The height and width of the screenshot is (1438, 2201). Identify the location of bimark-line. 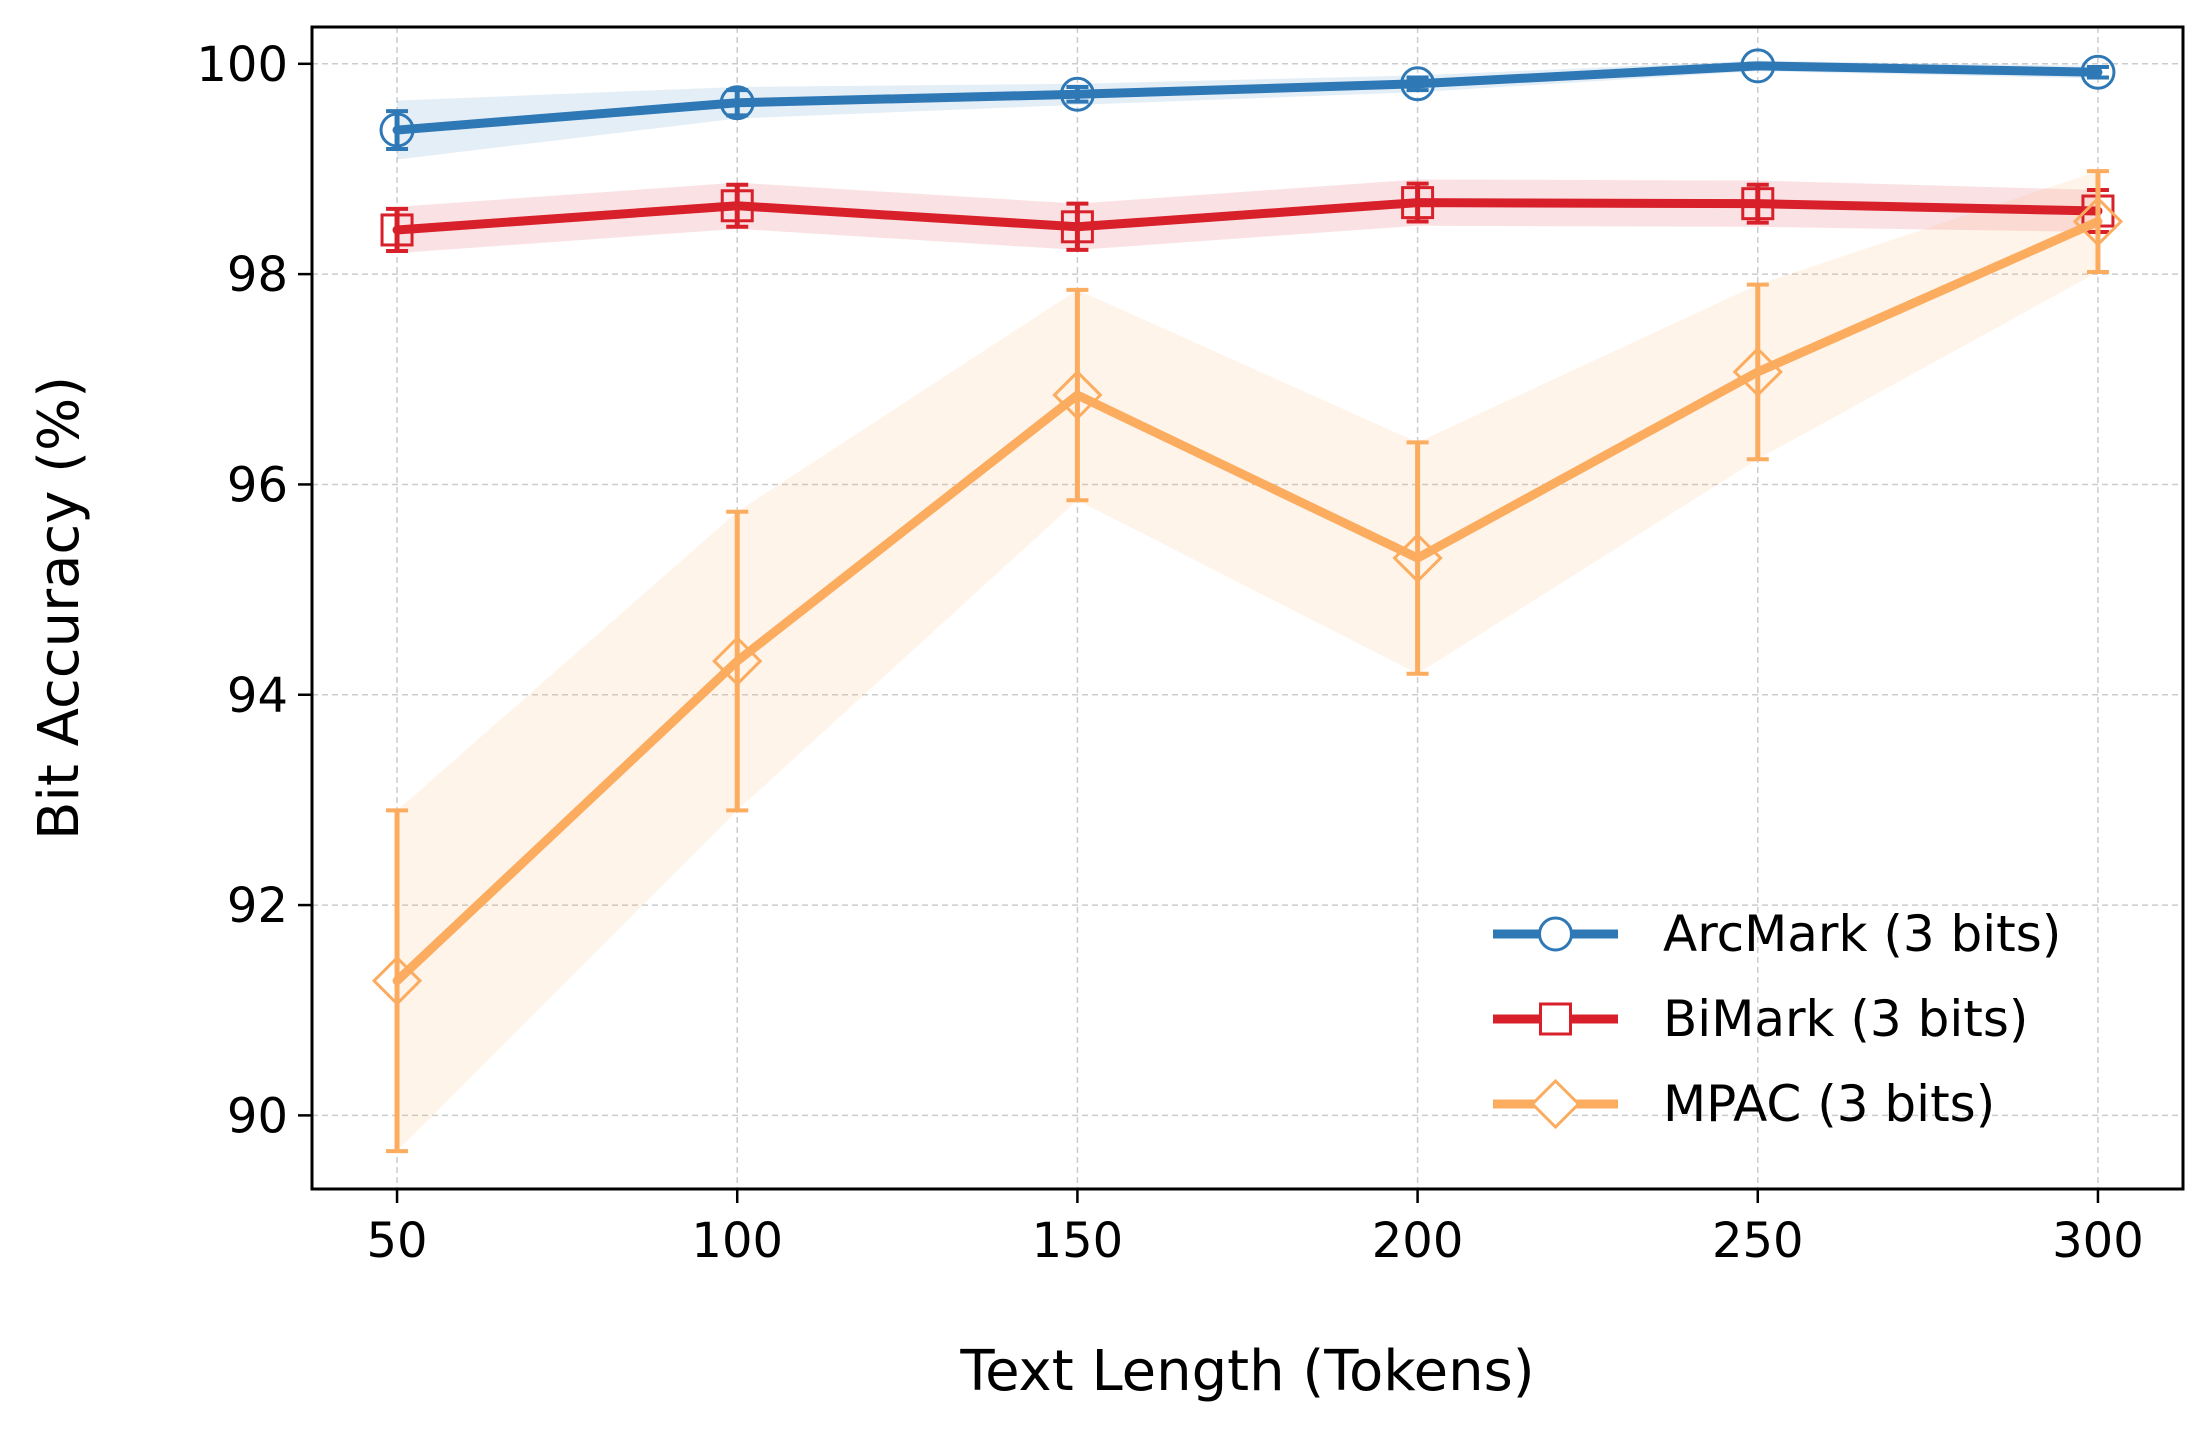
(1247, 216).